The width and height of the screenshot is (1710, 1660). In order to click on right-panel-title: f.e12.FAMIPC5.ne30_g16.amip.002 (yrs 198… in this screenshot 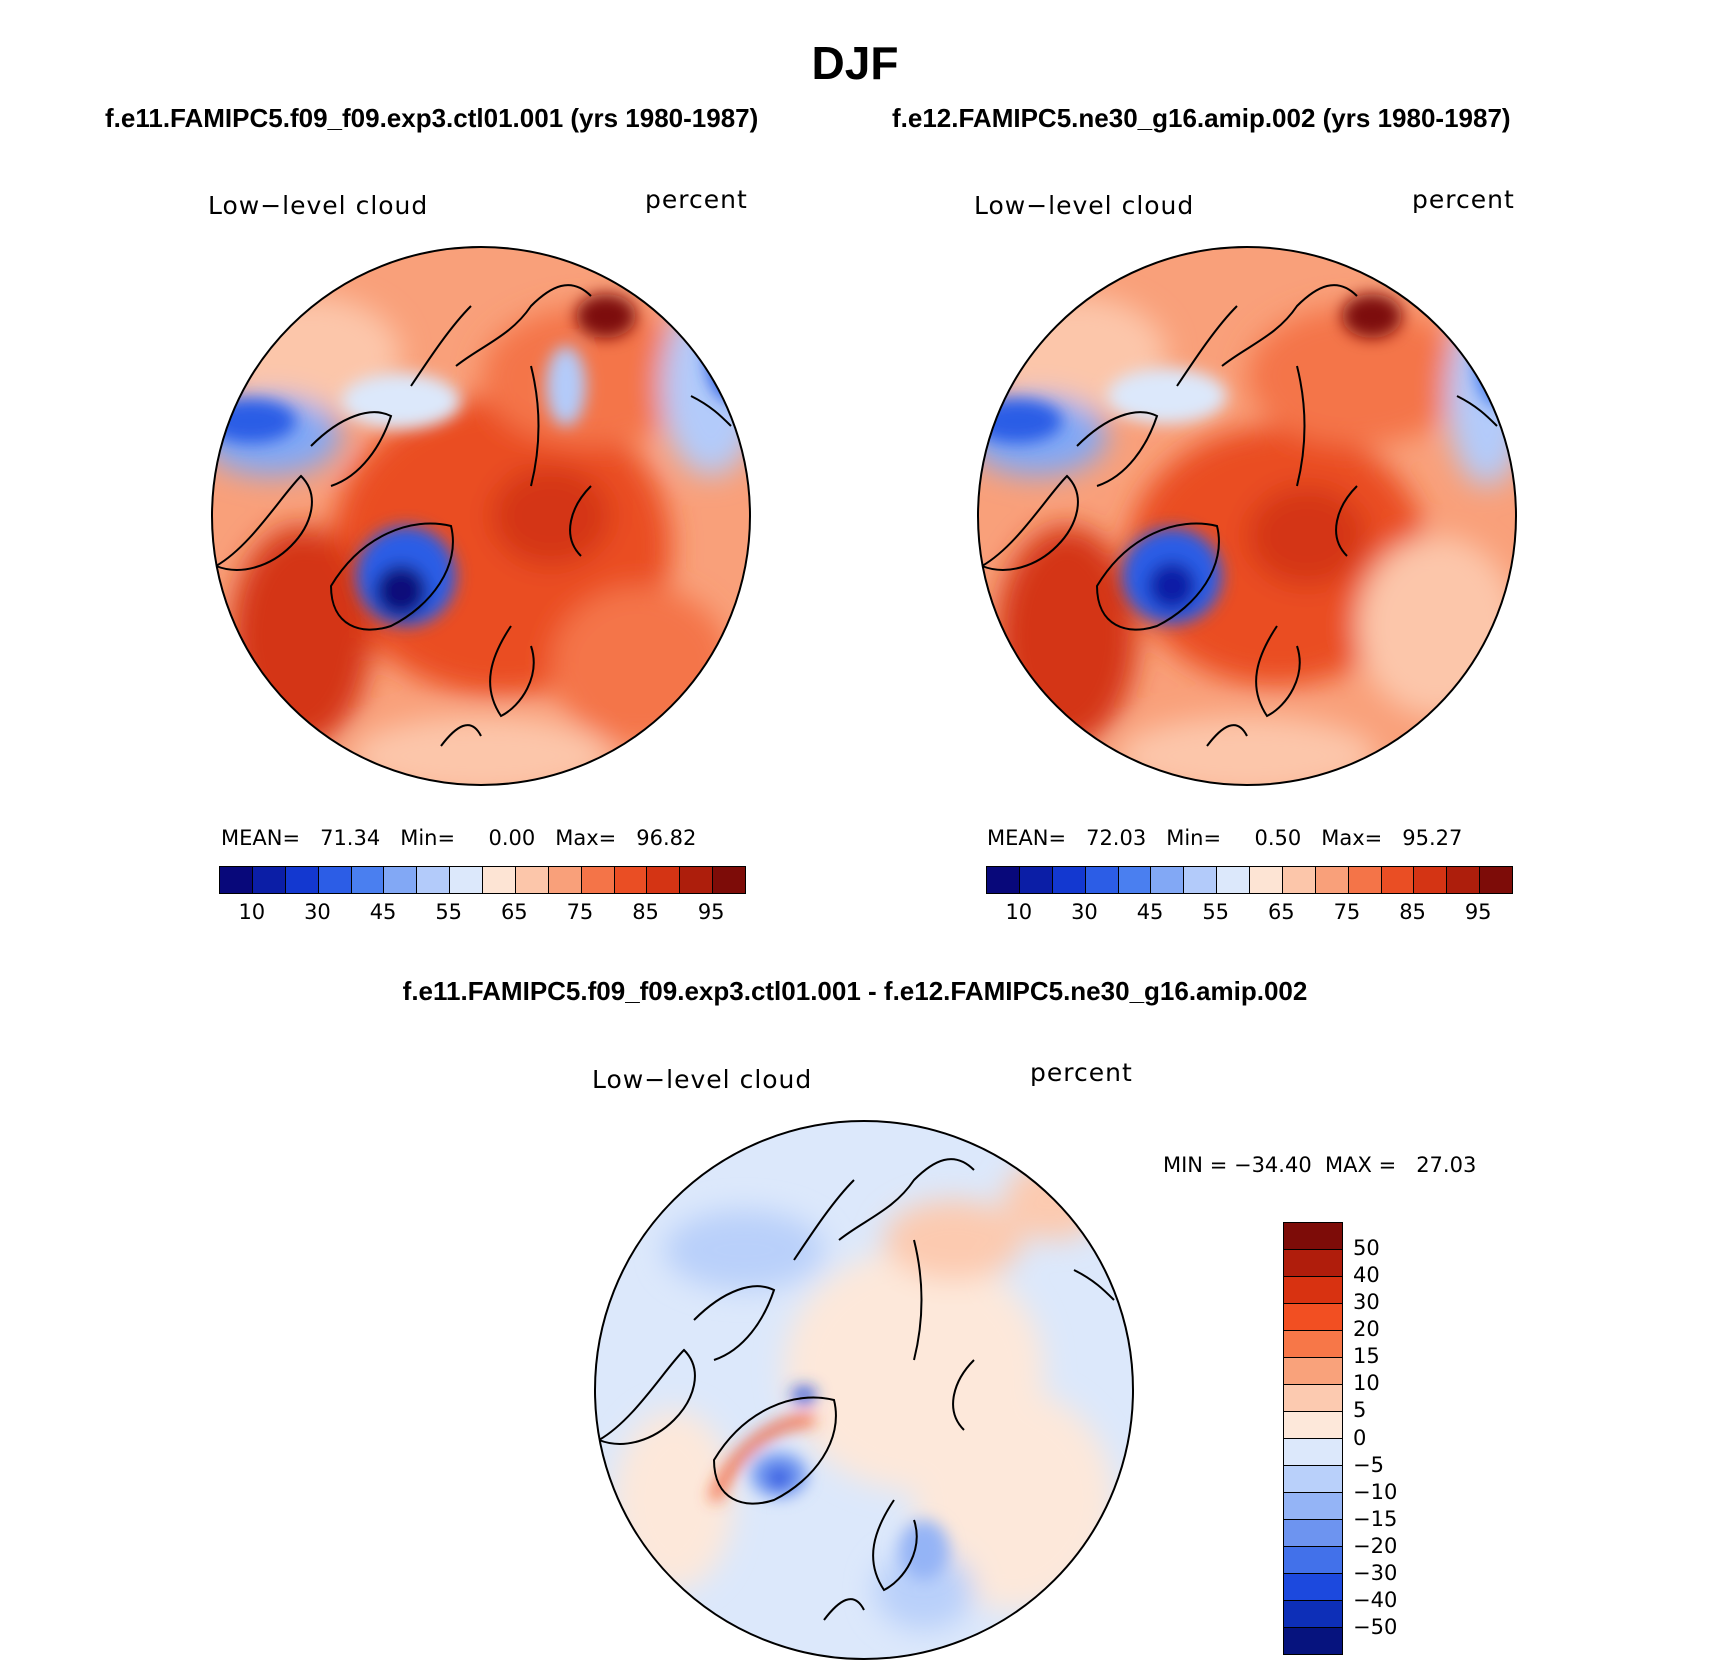, I will do `click(1201, 118)`.